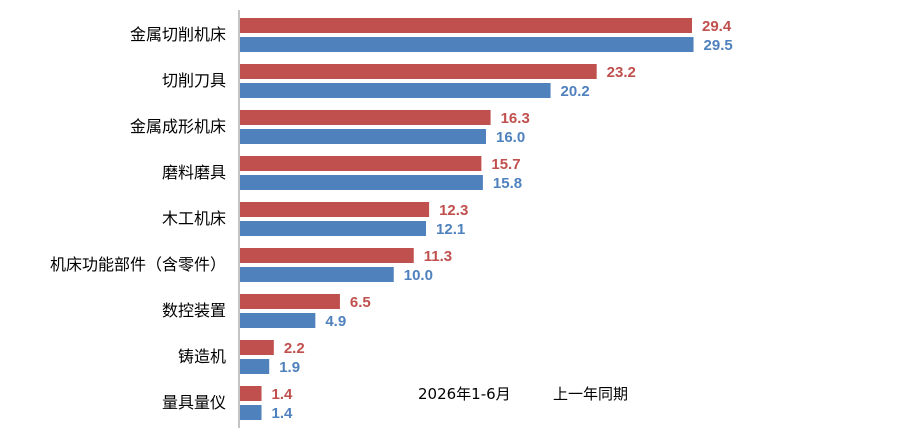  Describe the element at coordinates (283, 394) in the screenshot. I see `data-label-series-1: 1.4` at that location.